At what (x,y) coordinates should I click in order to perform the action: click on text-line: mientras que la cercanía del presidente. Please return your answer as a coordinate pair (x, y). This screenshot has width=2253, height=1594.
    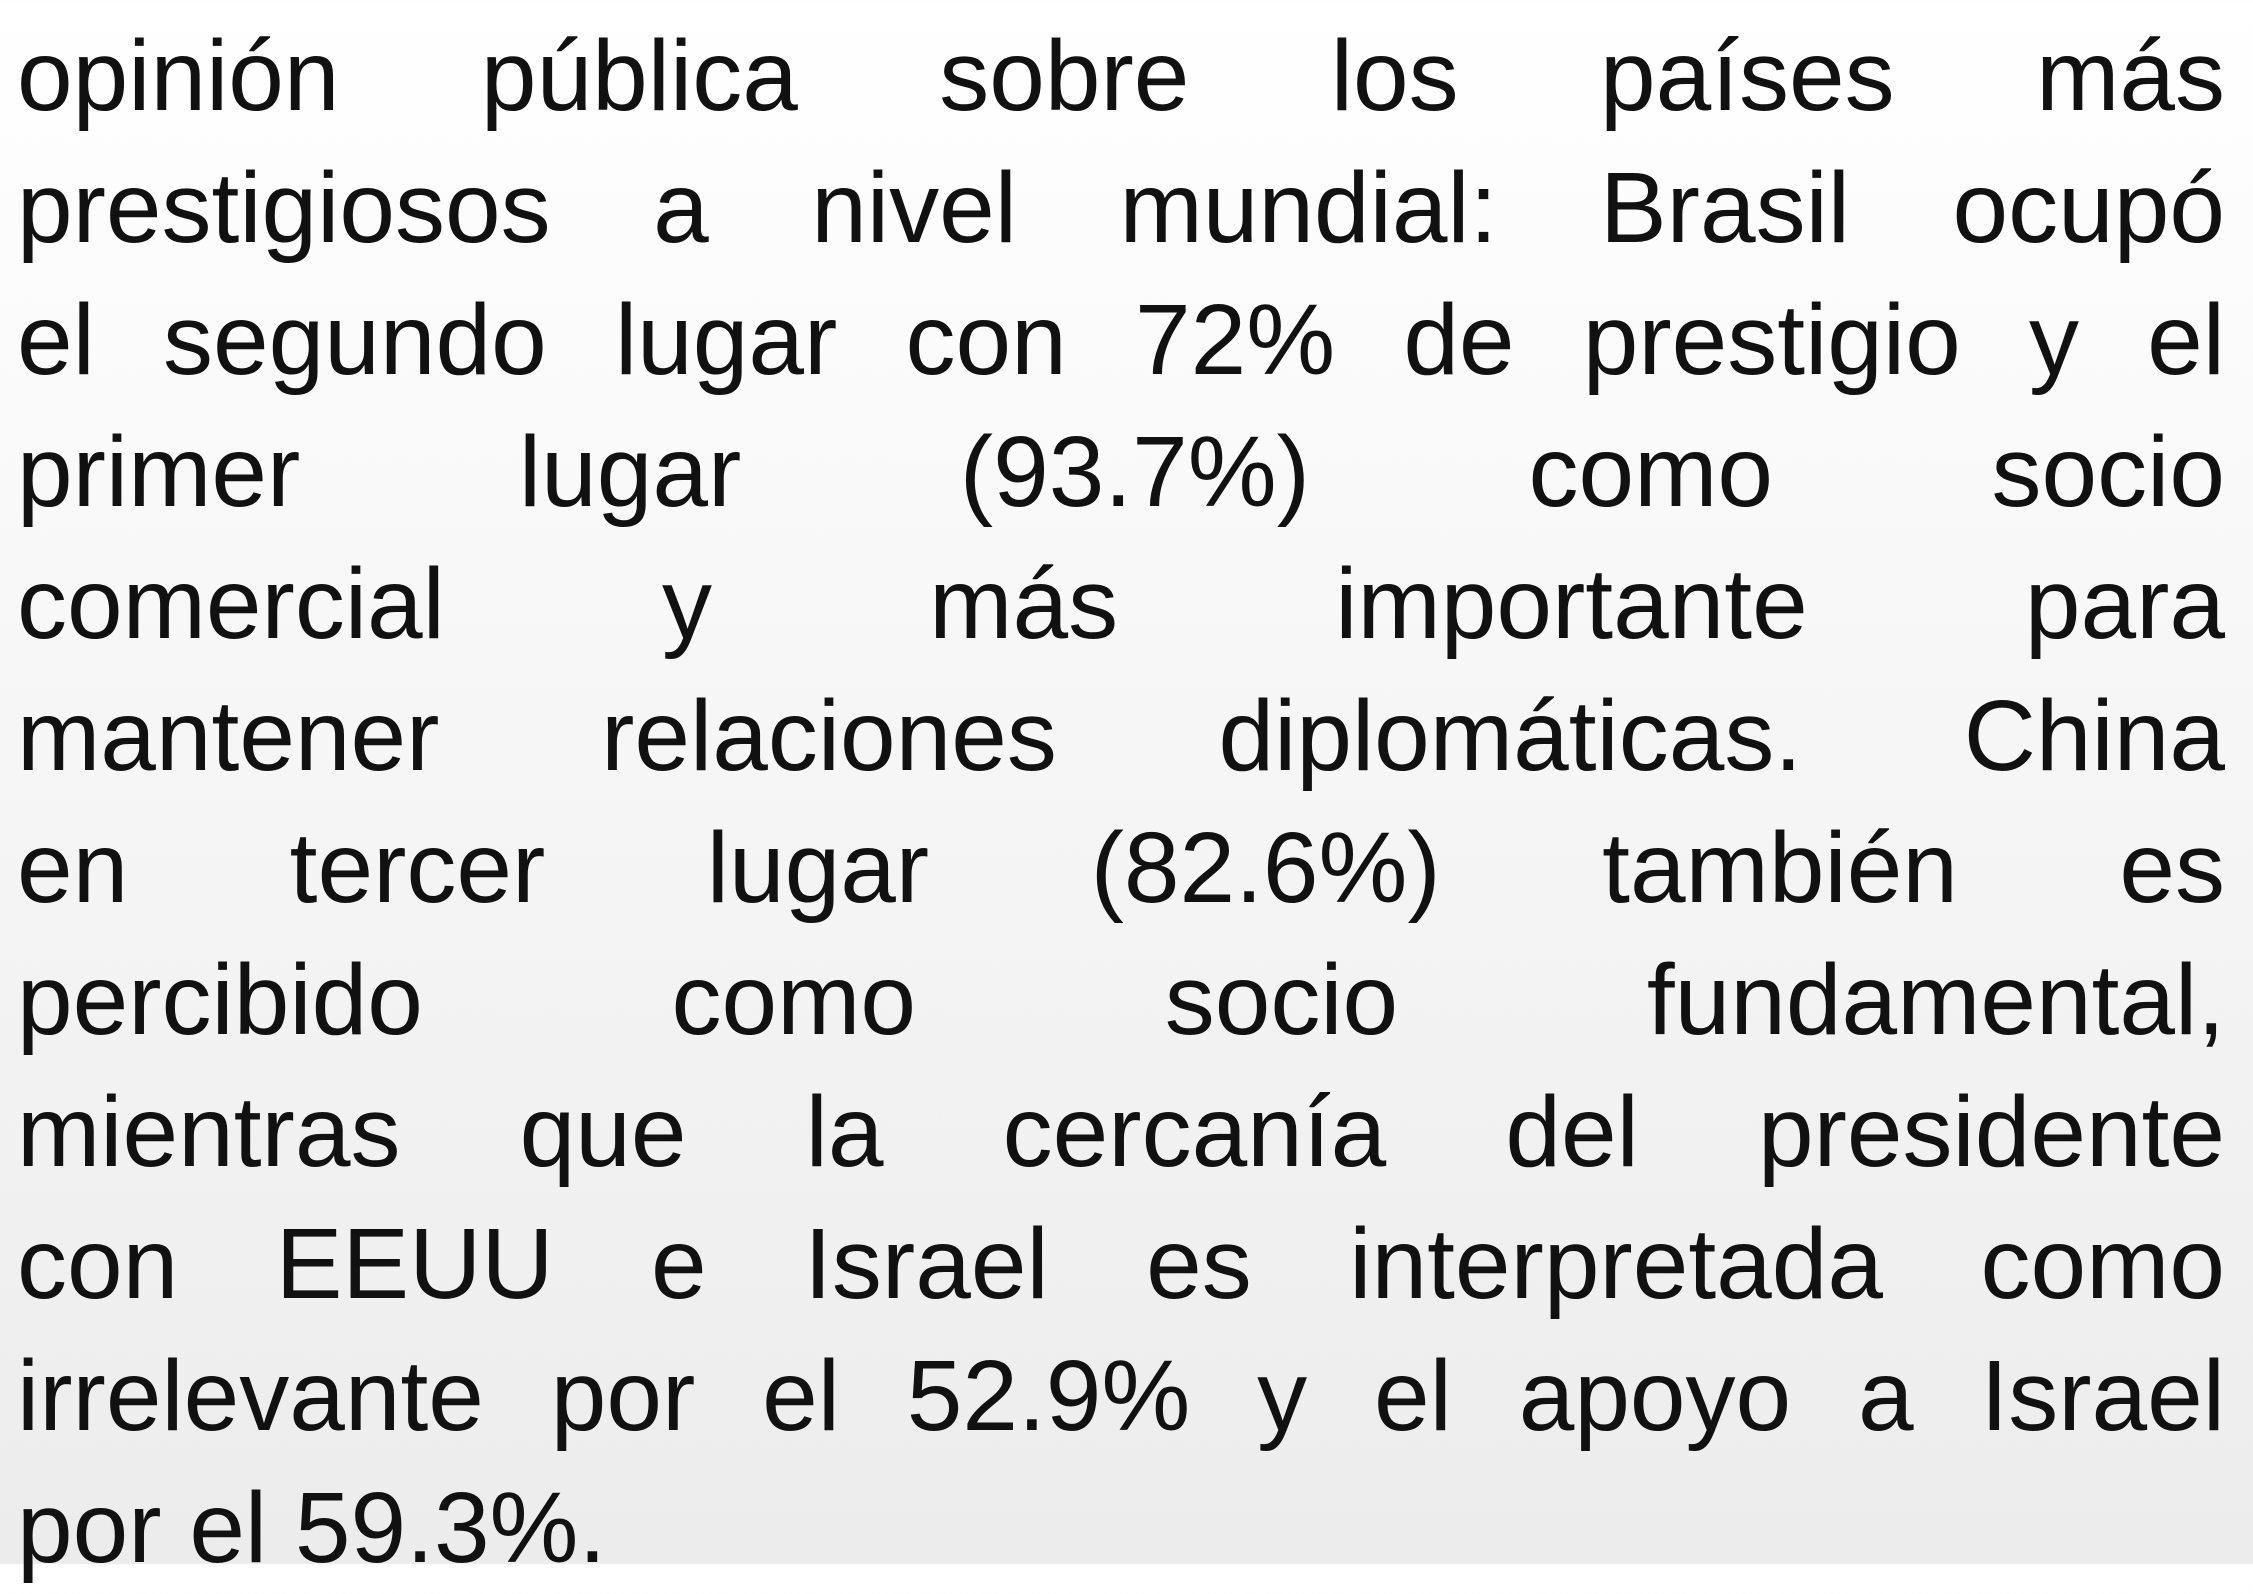
    Looking at the image, I should click on (1121, 1132).